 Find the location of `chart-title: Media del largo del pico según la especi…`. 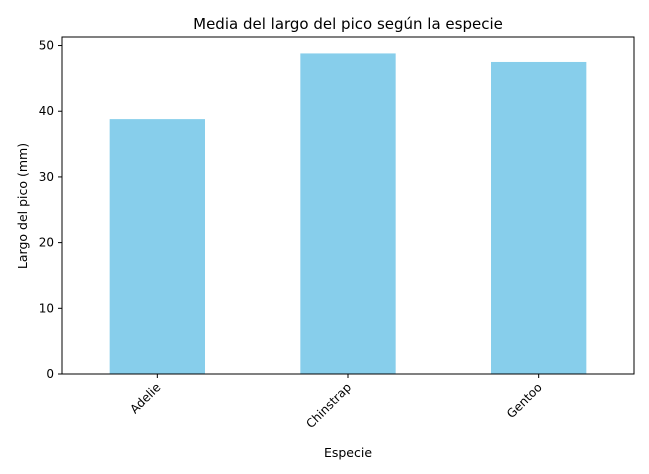

chart-title: Media del largo del pico según la especi… is located at coordinates (348, 24).